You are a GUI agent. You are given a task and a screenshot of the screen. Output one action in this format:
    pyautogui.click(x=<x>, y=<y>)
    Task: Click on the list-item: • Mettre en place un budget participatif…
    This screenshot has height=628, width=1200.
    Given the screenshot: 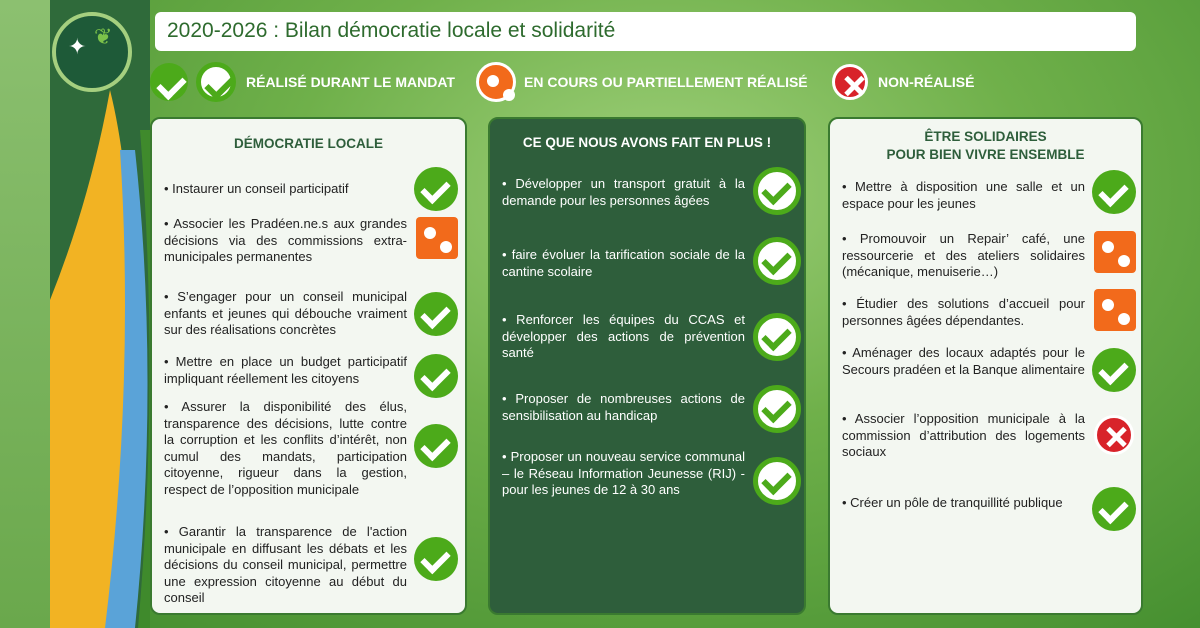 What is the action you would take?
    pyautogui.click(x=285, y=370)
    